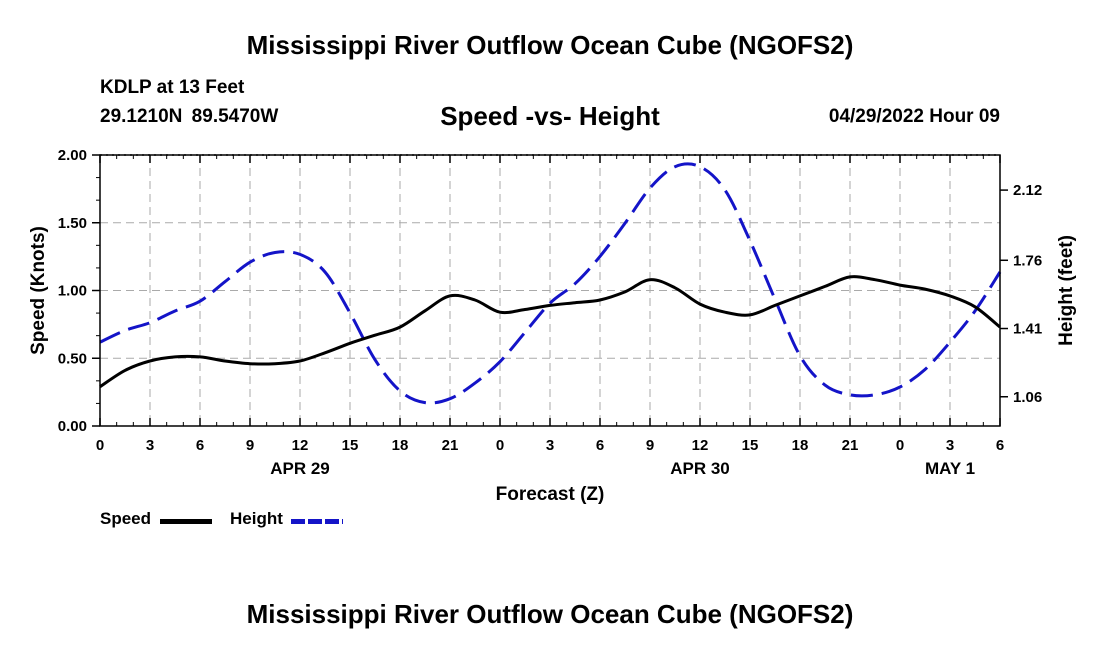  Describe the element at coordinates (950, 468) in the screenshot. I see `date-label: MAY 1` at that location.